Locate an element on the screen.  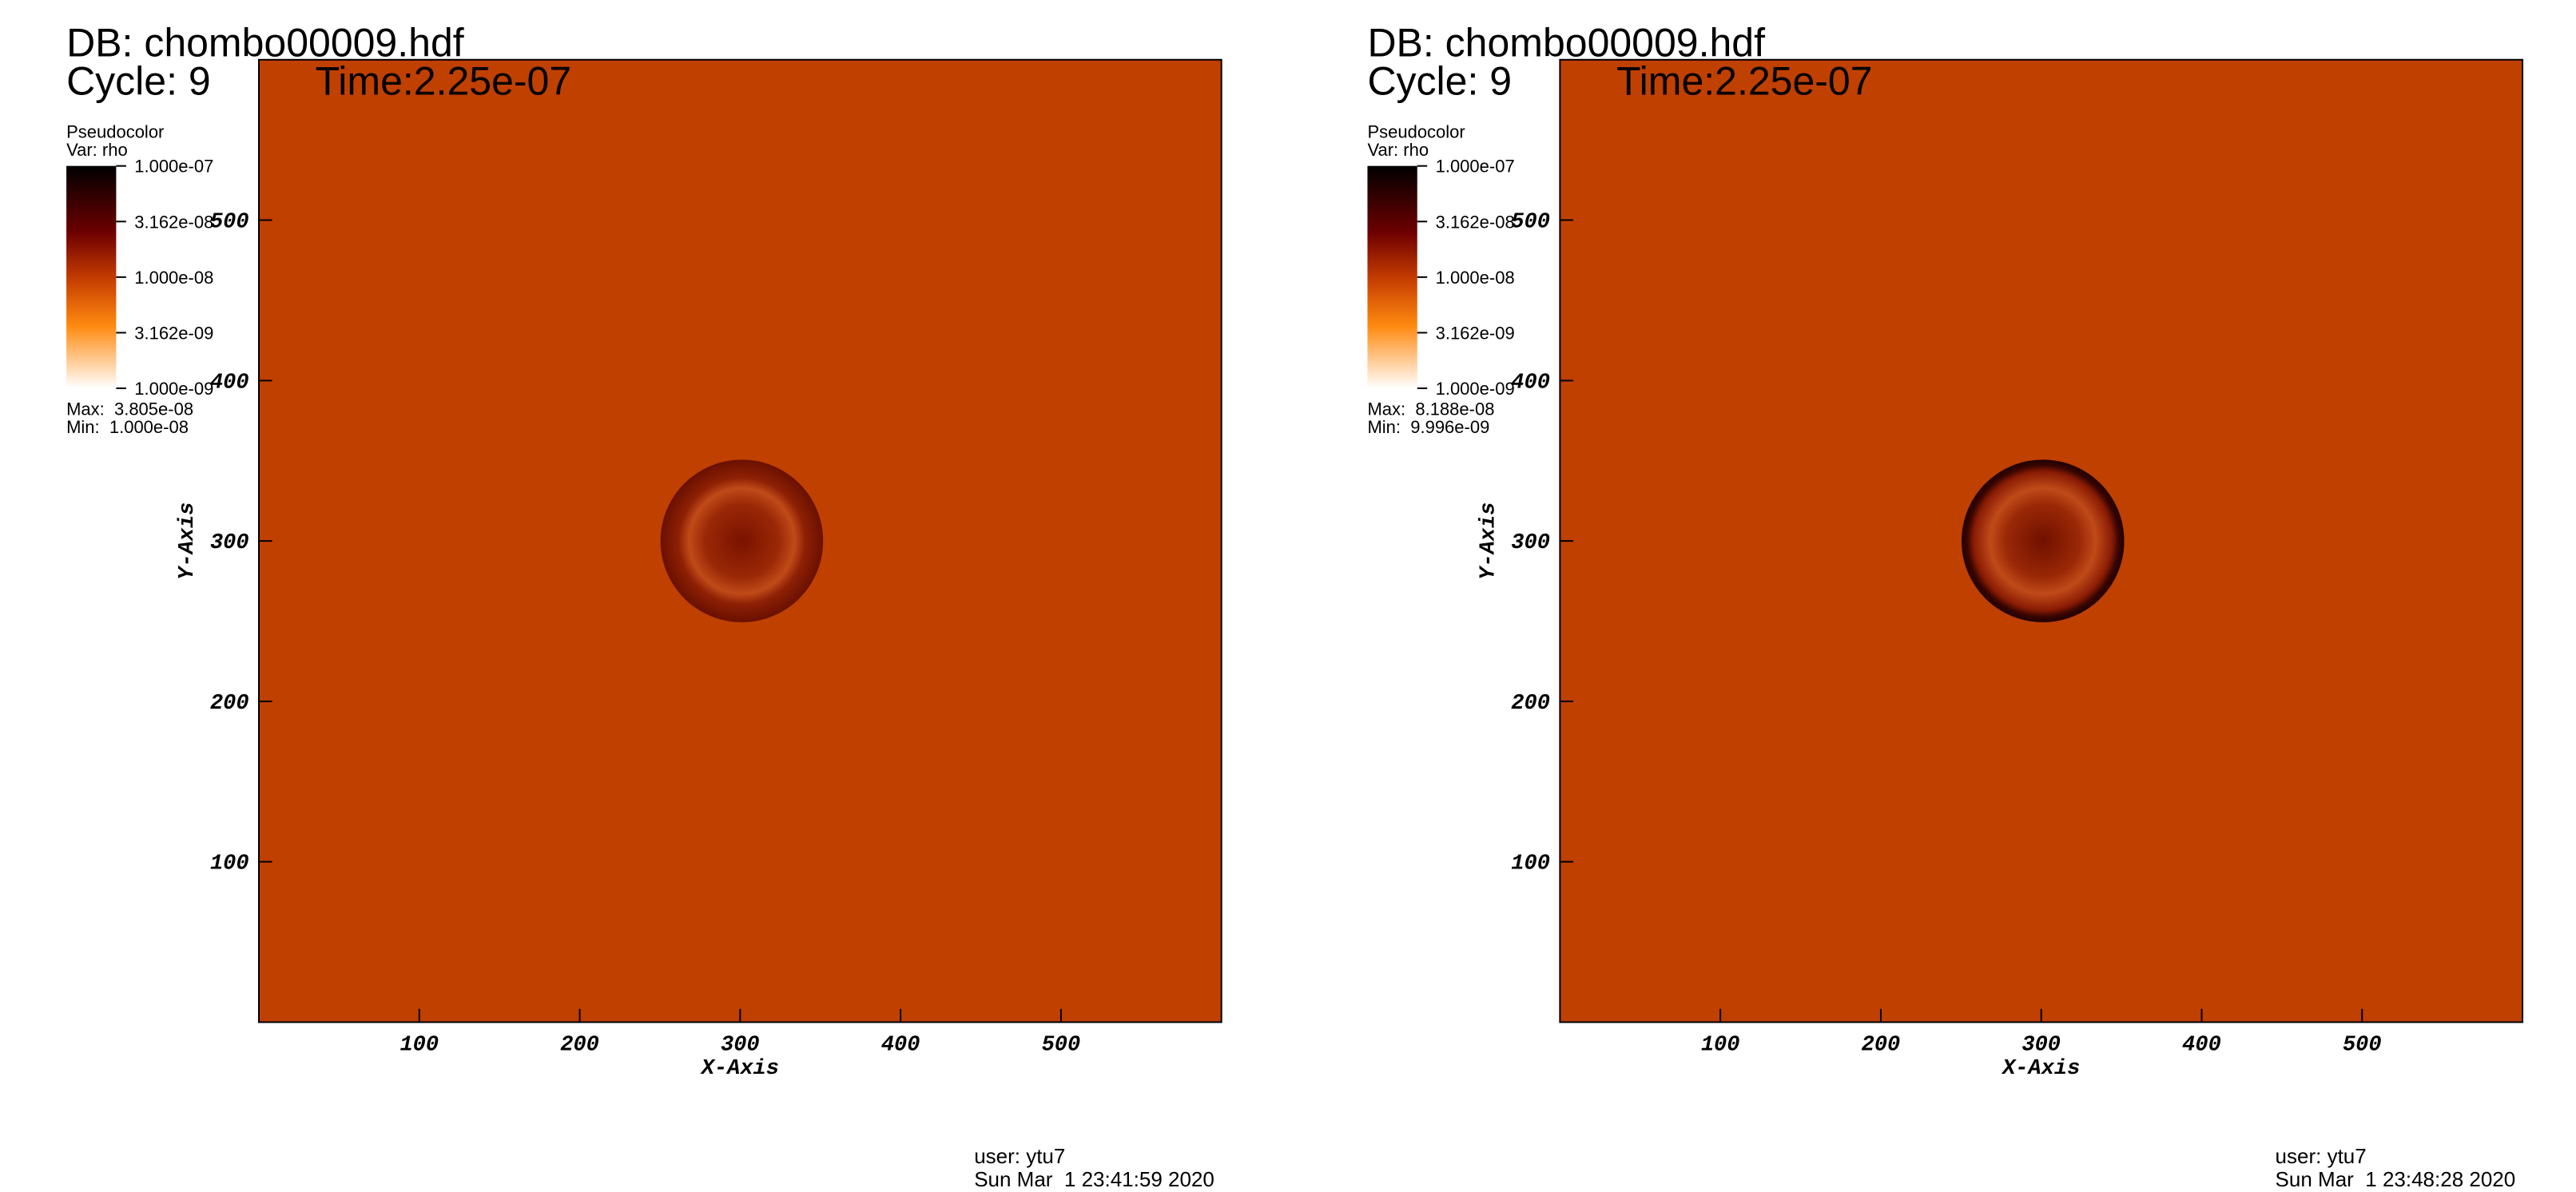
legend-min: Min: 9.996e-09 is located at coordinates (1428, 427).